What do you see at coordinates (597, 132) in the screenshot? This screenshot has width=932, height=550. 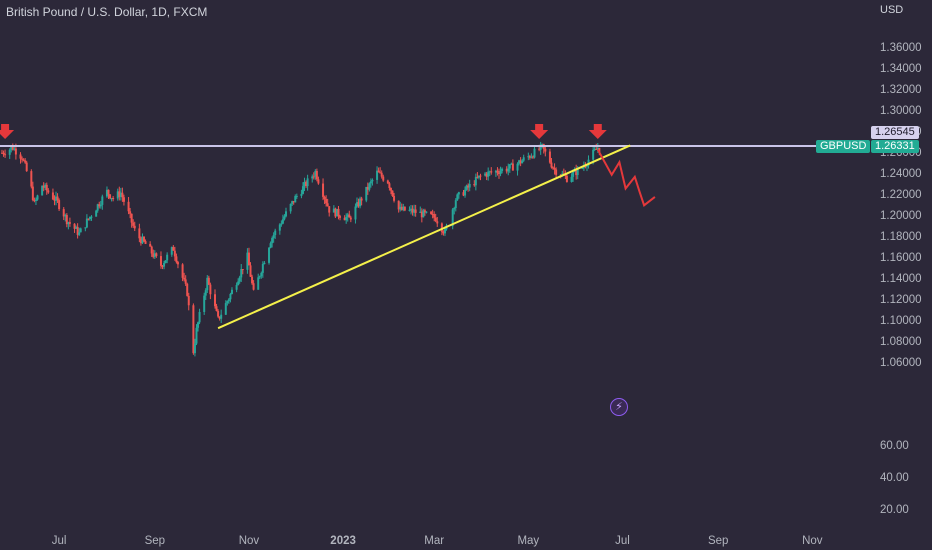 I see `arrow-down-icon` at bounding box center [597, 132].